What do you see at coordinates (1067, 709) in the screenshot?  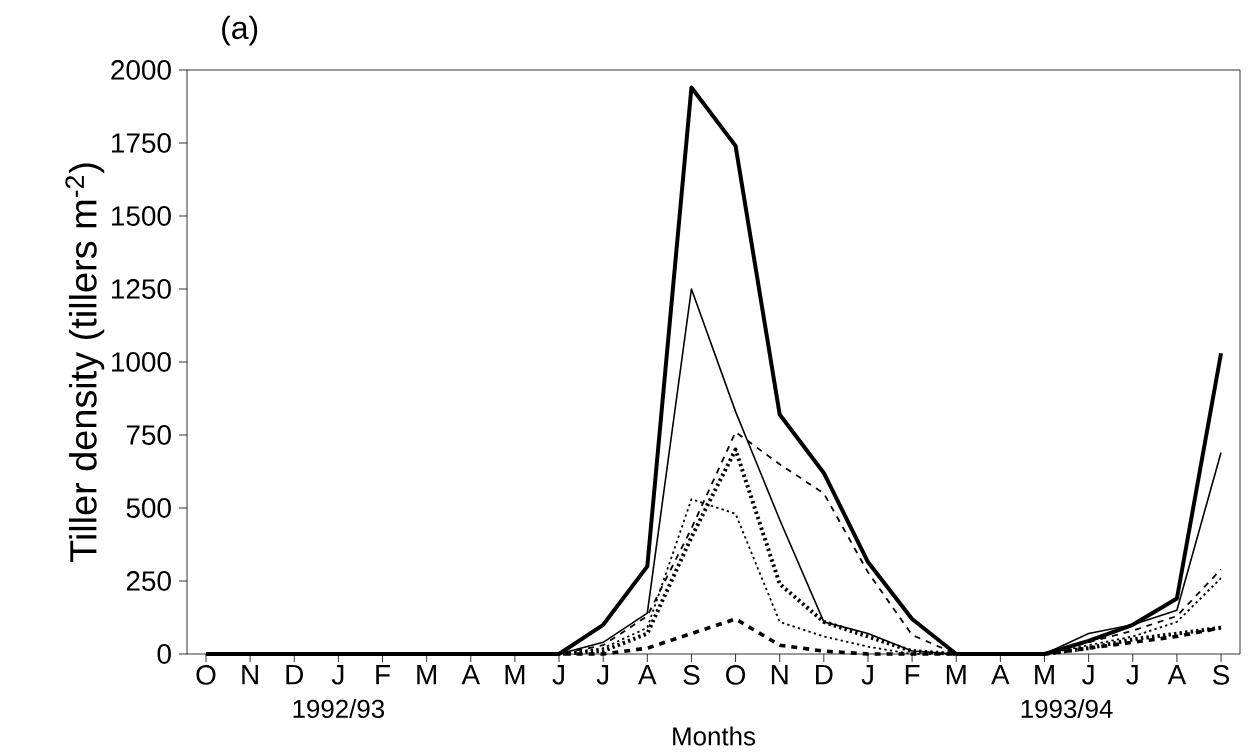 I see `text: 1993/94` at bounding box center [1067, 709].